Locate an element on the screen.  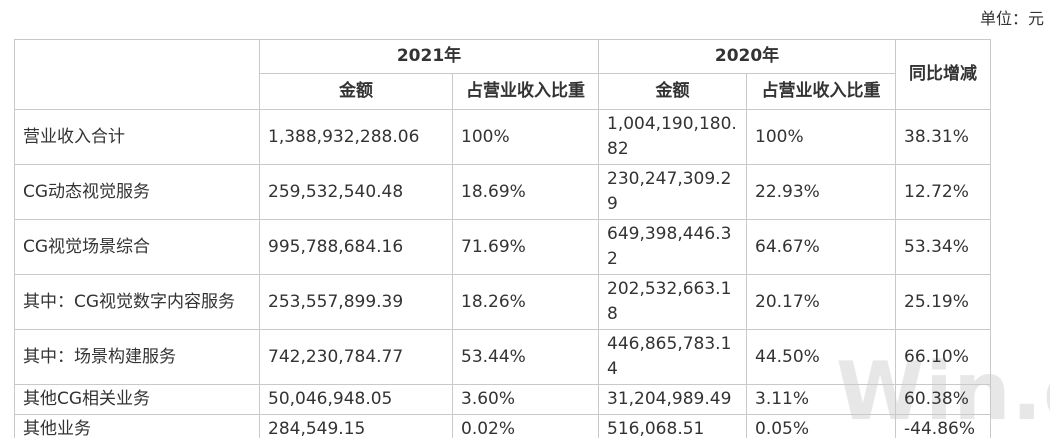
ratio-2021-cell: 71.69% is located at coordinates (525, 247).